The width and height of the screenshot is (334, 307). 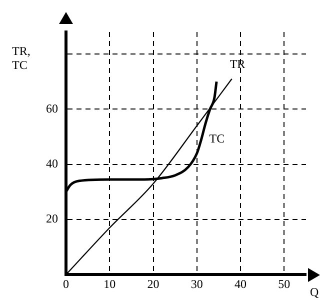 What do you see at coordinates (284, 283) in the screenshot?
I see `x-tick-label: 50` at bounding box center [284, 283].